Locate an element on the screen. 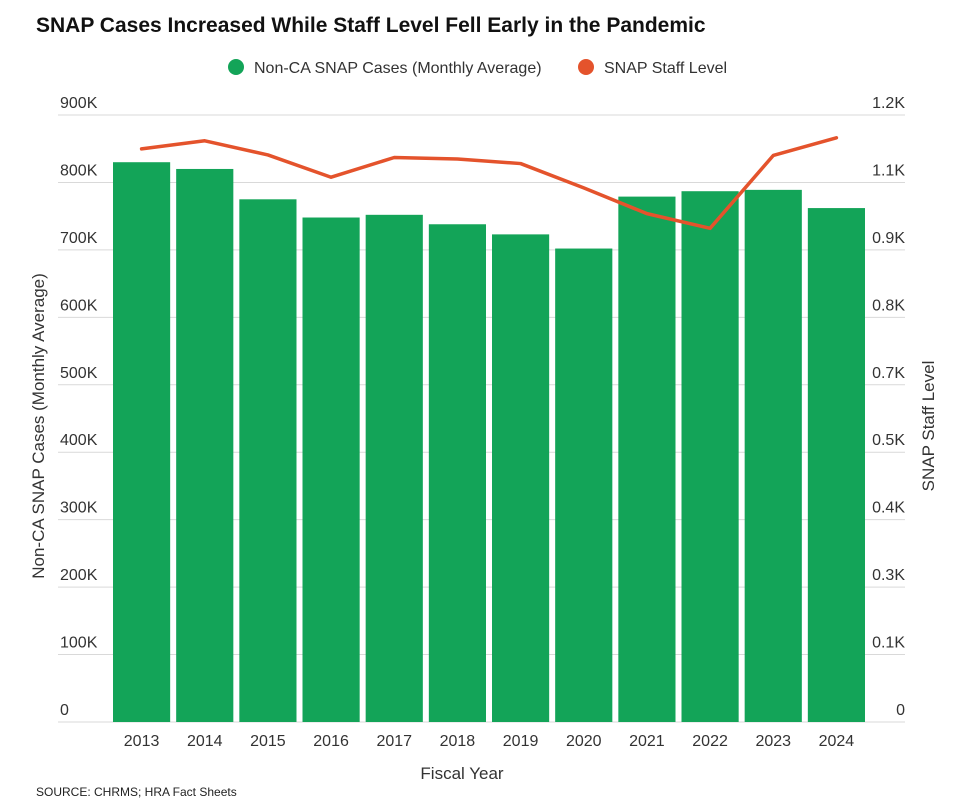 Image resolution: width=953 pixels, height=806 pixels. source-note: SOURCE: CHRMS; HRA Fact Sheets is located at coordinates (136, 792).